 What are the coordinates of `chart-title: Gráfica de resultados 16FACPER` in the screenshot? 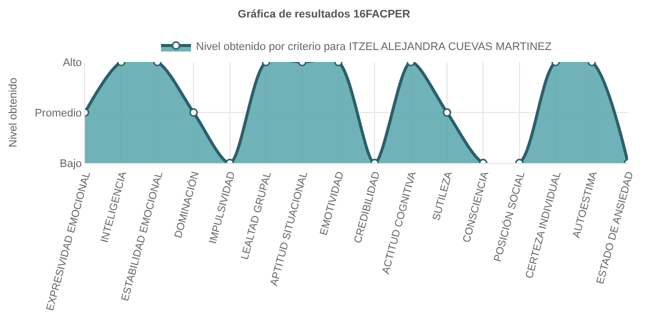 It's located at (324, 14).